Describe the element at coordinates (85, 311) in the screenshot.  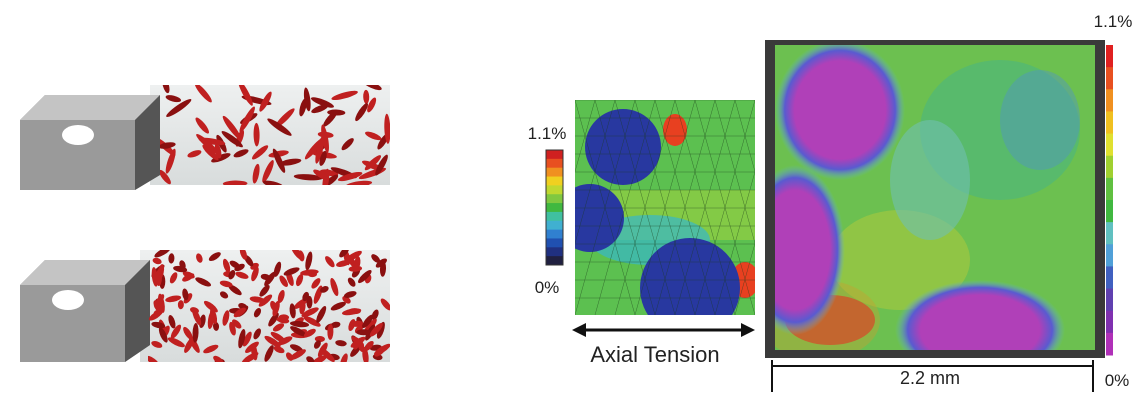
I see `specimen-tab` at that location.